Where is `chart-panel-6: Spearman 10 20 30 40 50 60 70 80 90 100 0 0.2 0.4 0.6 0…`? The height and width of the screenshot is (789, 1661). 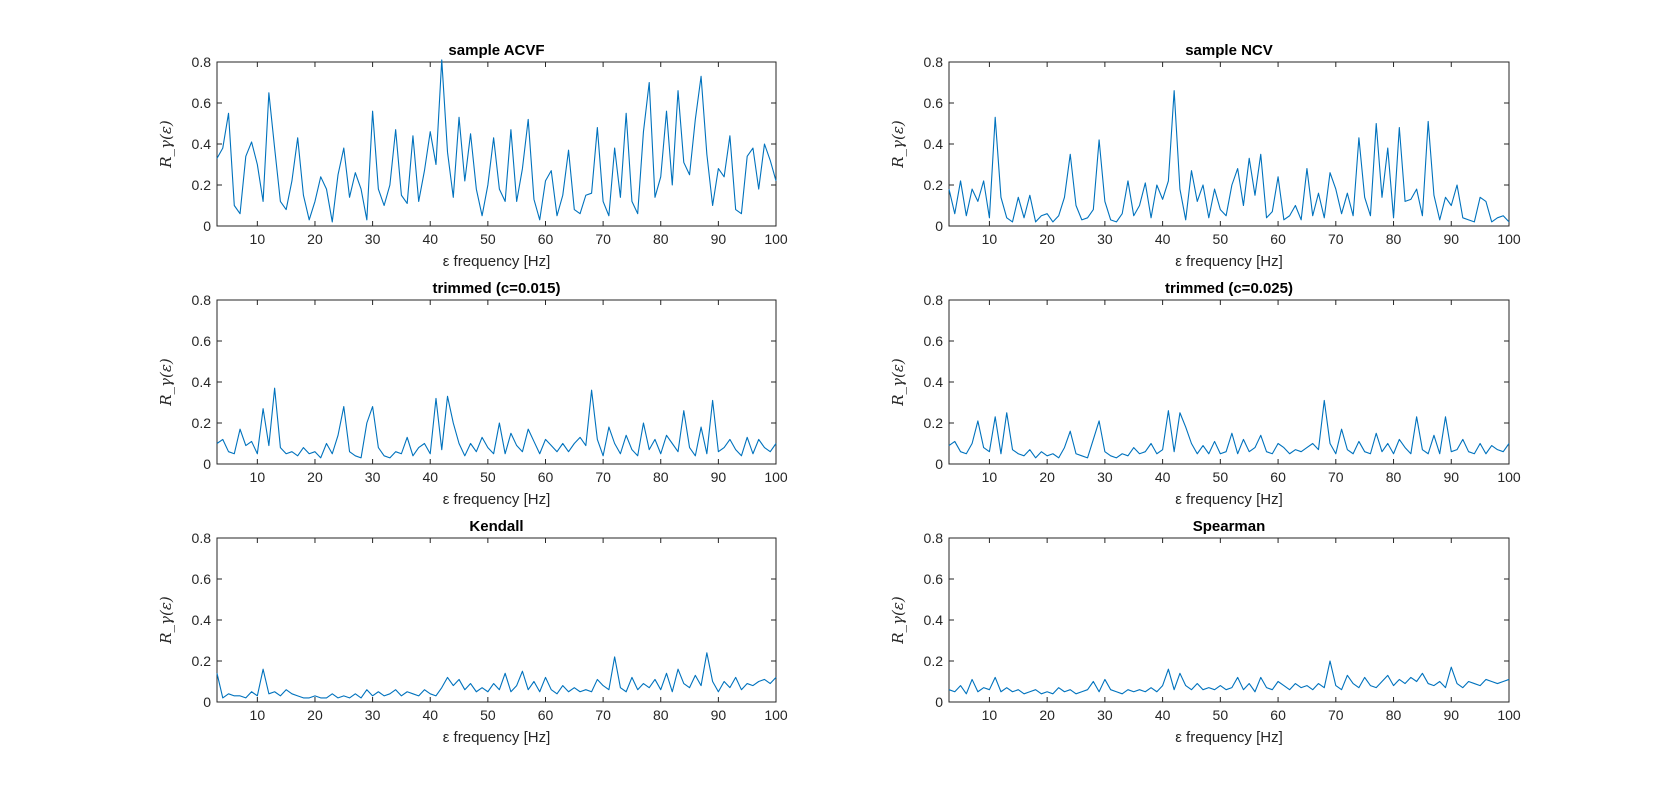
chart-panel-6: Spearman 10 20 30 40 50 60 70 80 90 100 0 0.2 0.4 0.6 0… is located at coordinates (1205, 632).